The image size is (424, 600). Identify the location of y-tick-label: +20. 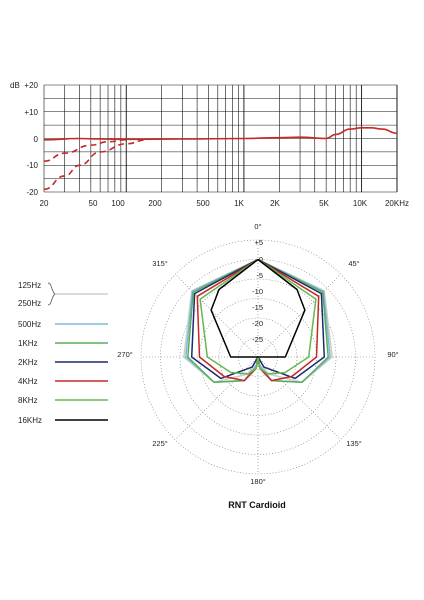
(31, 85).